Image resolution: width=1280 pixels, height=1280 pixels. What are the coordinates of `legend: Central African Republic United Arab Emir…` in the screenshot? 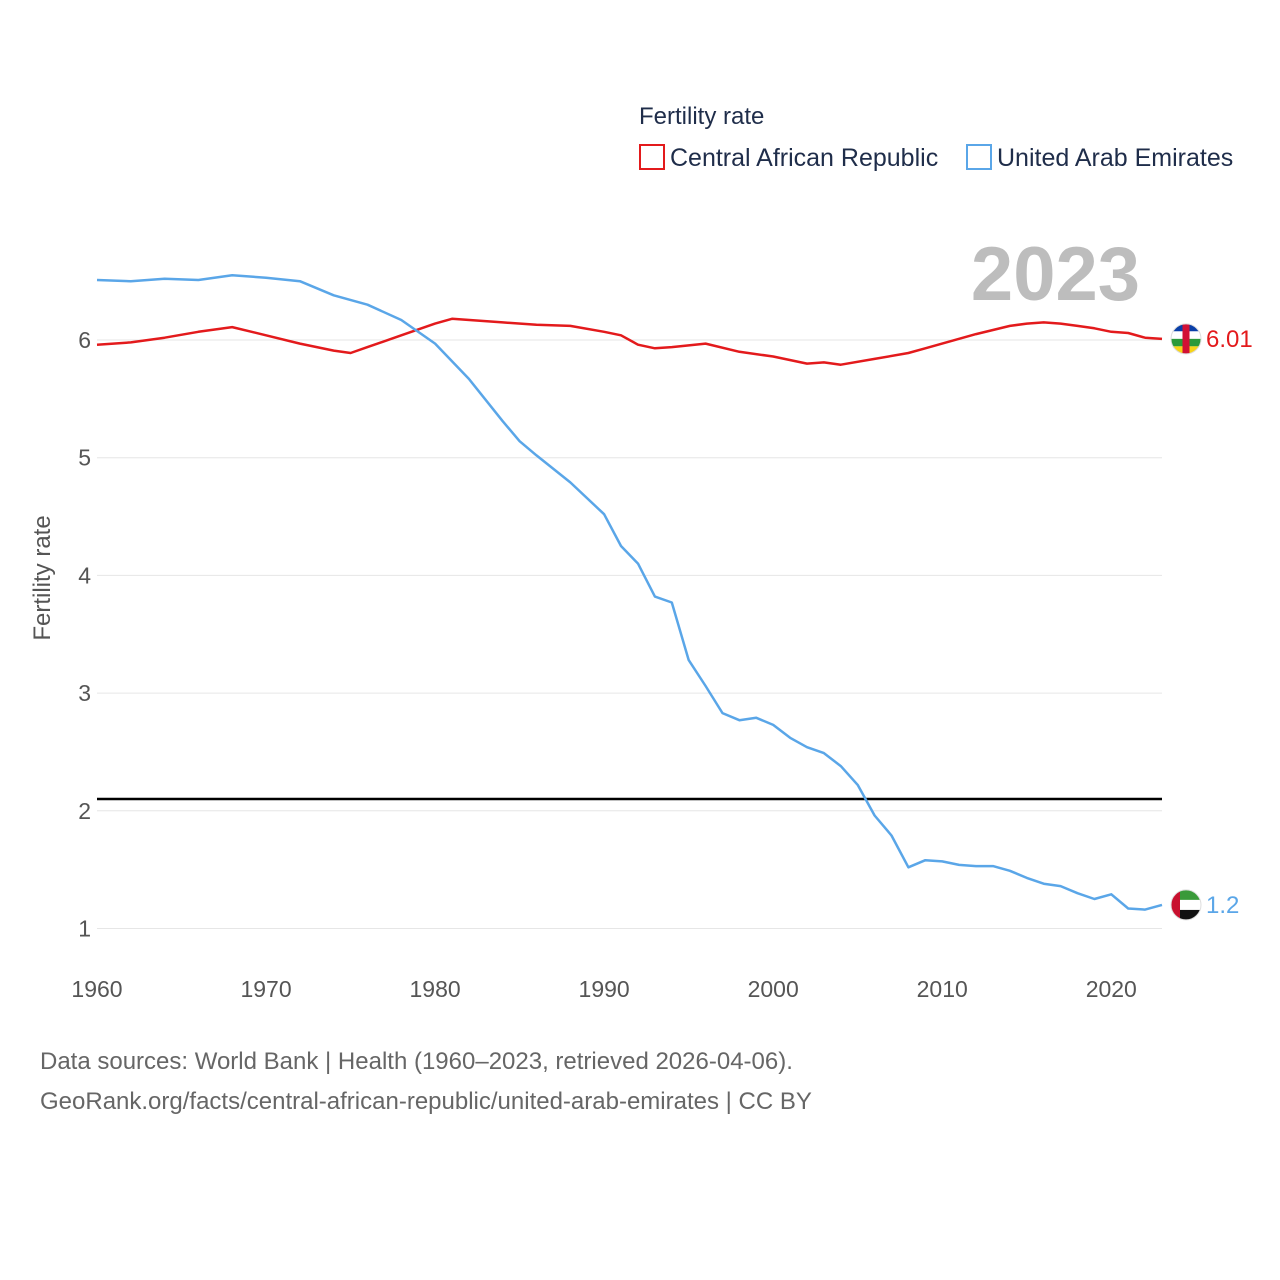 It's located at (936, 158).